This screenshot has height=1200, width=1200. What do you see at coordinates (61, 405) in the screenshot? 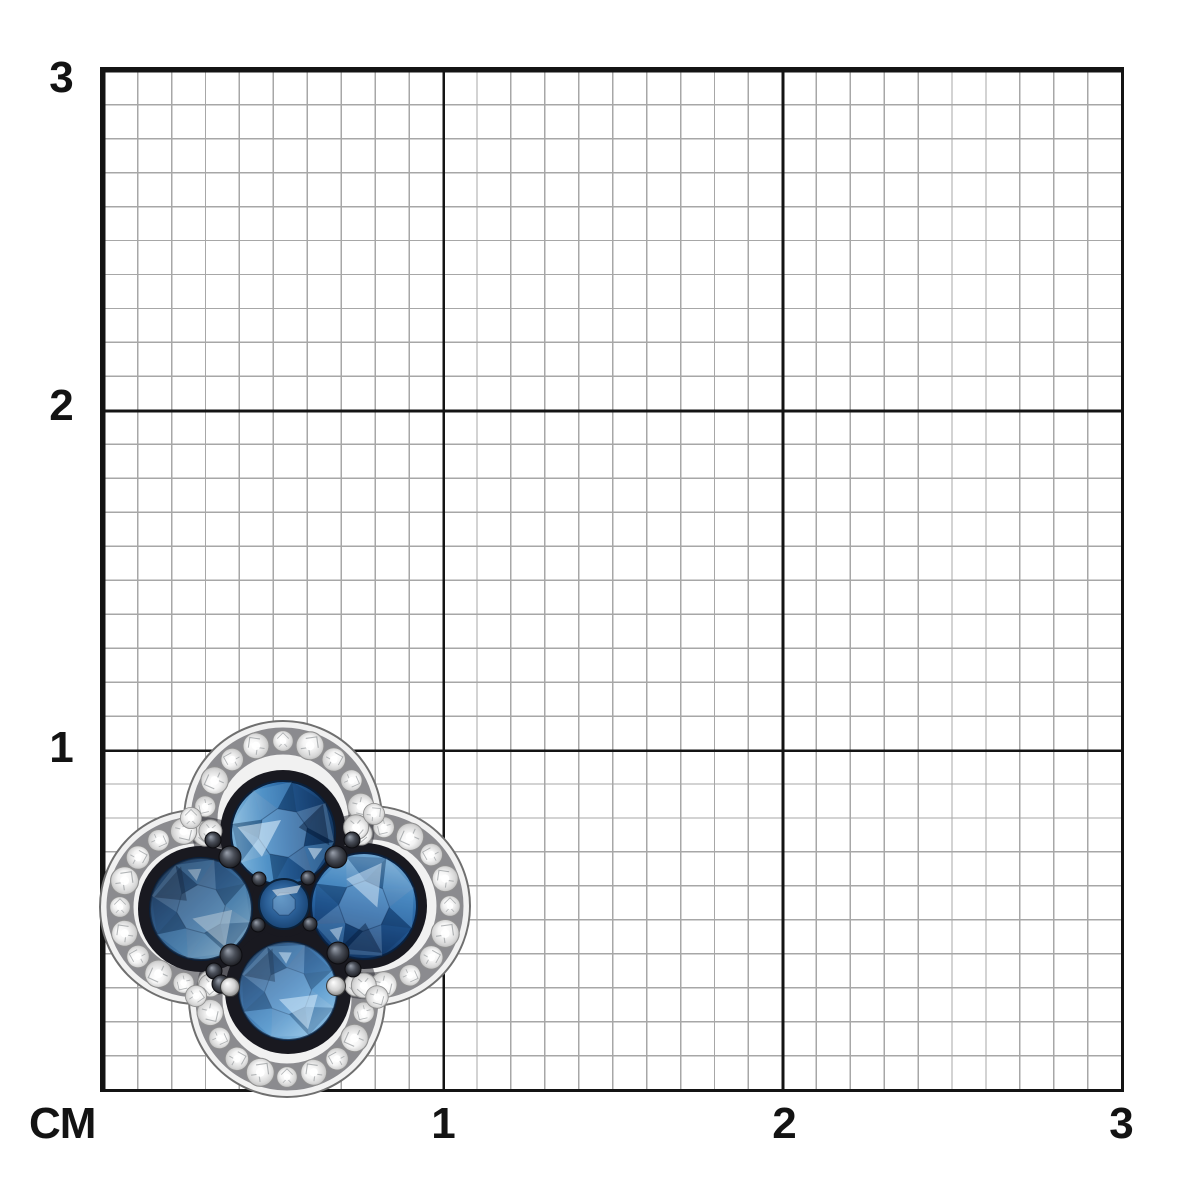
I see `left-axis-label-2: 2` at bounding box center [61, 405].